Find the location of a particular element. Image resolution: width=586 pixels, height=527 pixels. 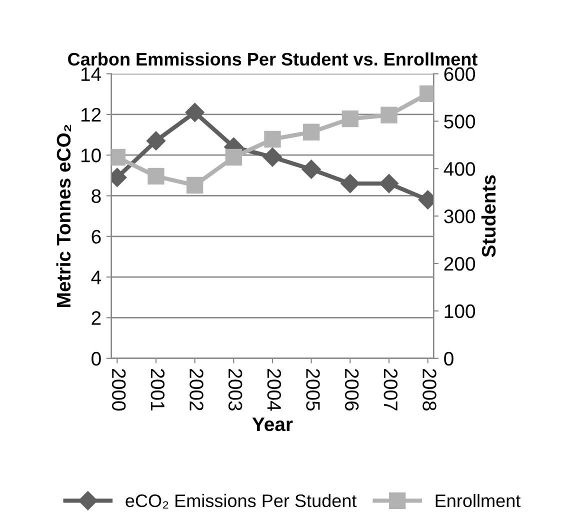

y2-tick-label: 100 is located at coordinates (460, 311).